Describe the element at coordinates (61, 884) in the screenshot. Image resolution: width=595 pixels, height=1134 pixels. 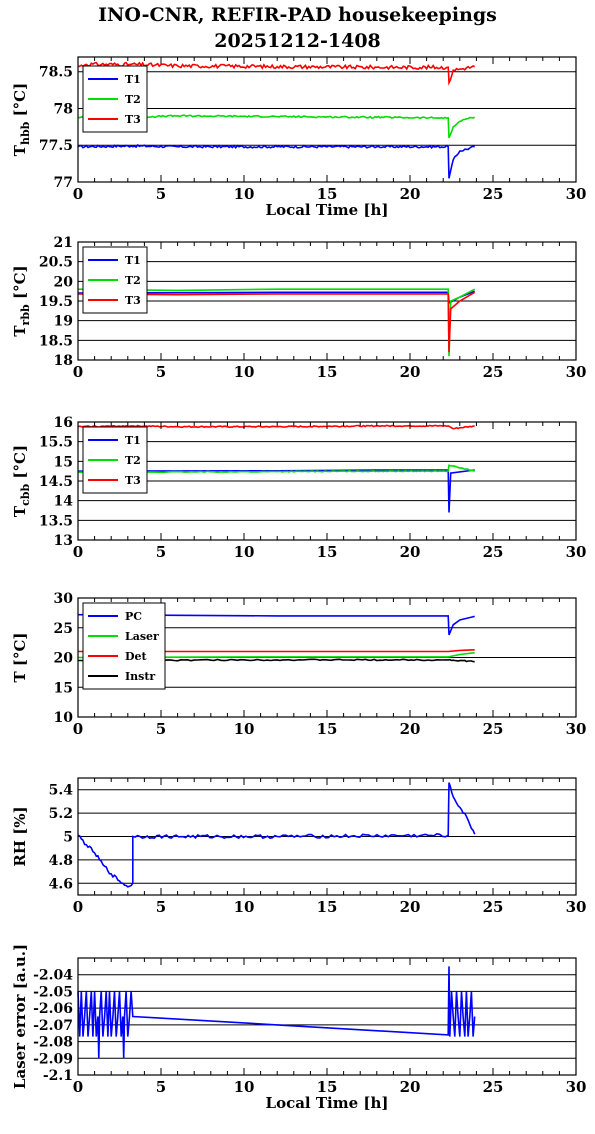
I see `y-tick-label: 4.6` at that location.